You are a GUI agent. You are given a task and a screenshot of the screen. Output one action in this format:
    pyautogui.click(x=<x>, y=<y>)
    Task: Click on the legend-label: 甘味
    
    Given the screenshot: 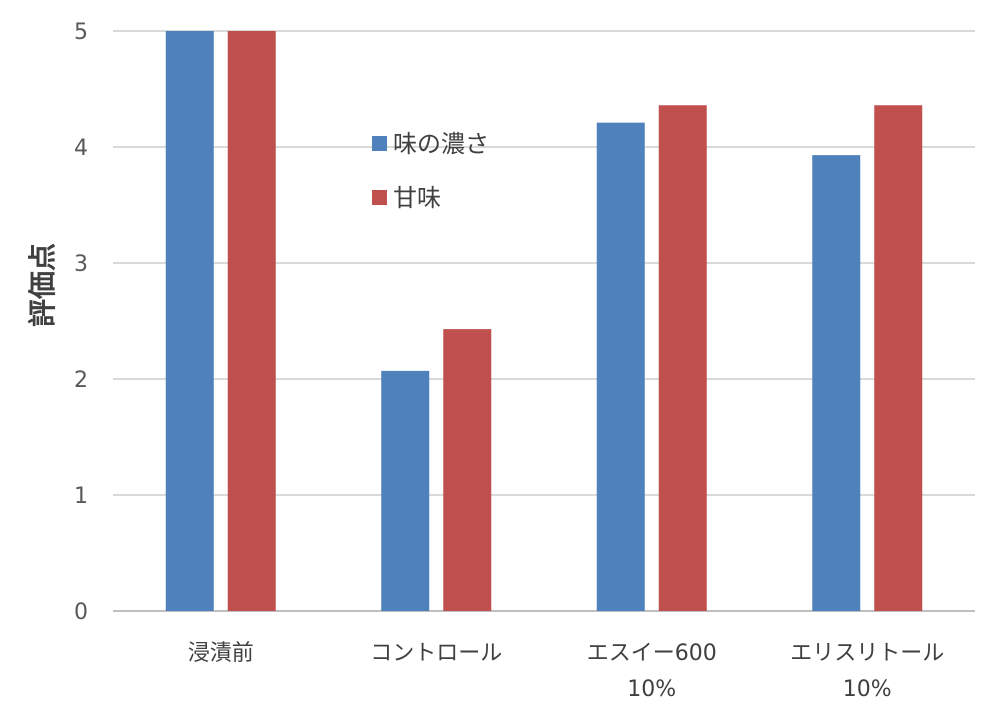 What is the action you would take?
    pyautogui.click(x=417, y=198)
    